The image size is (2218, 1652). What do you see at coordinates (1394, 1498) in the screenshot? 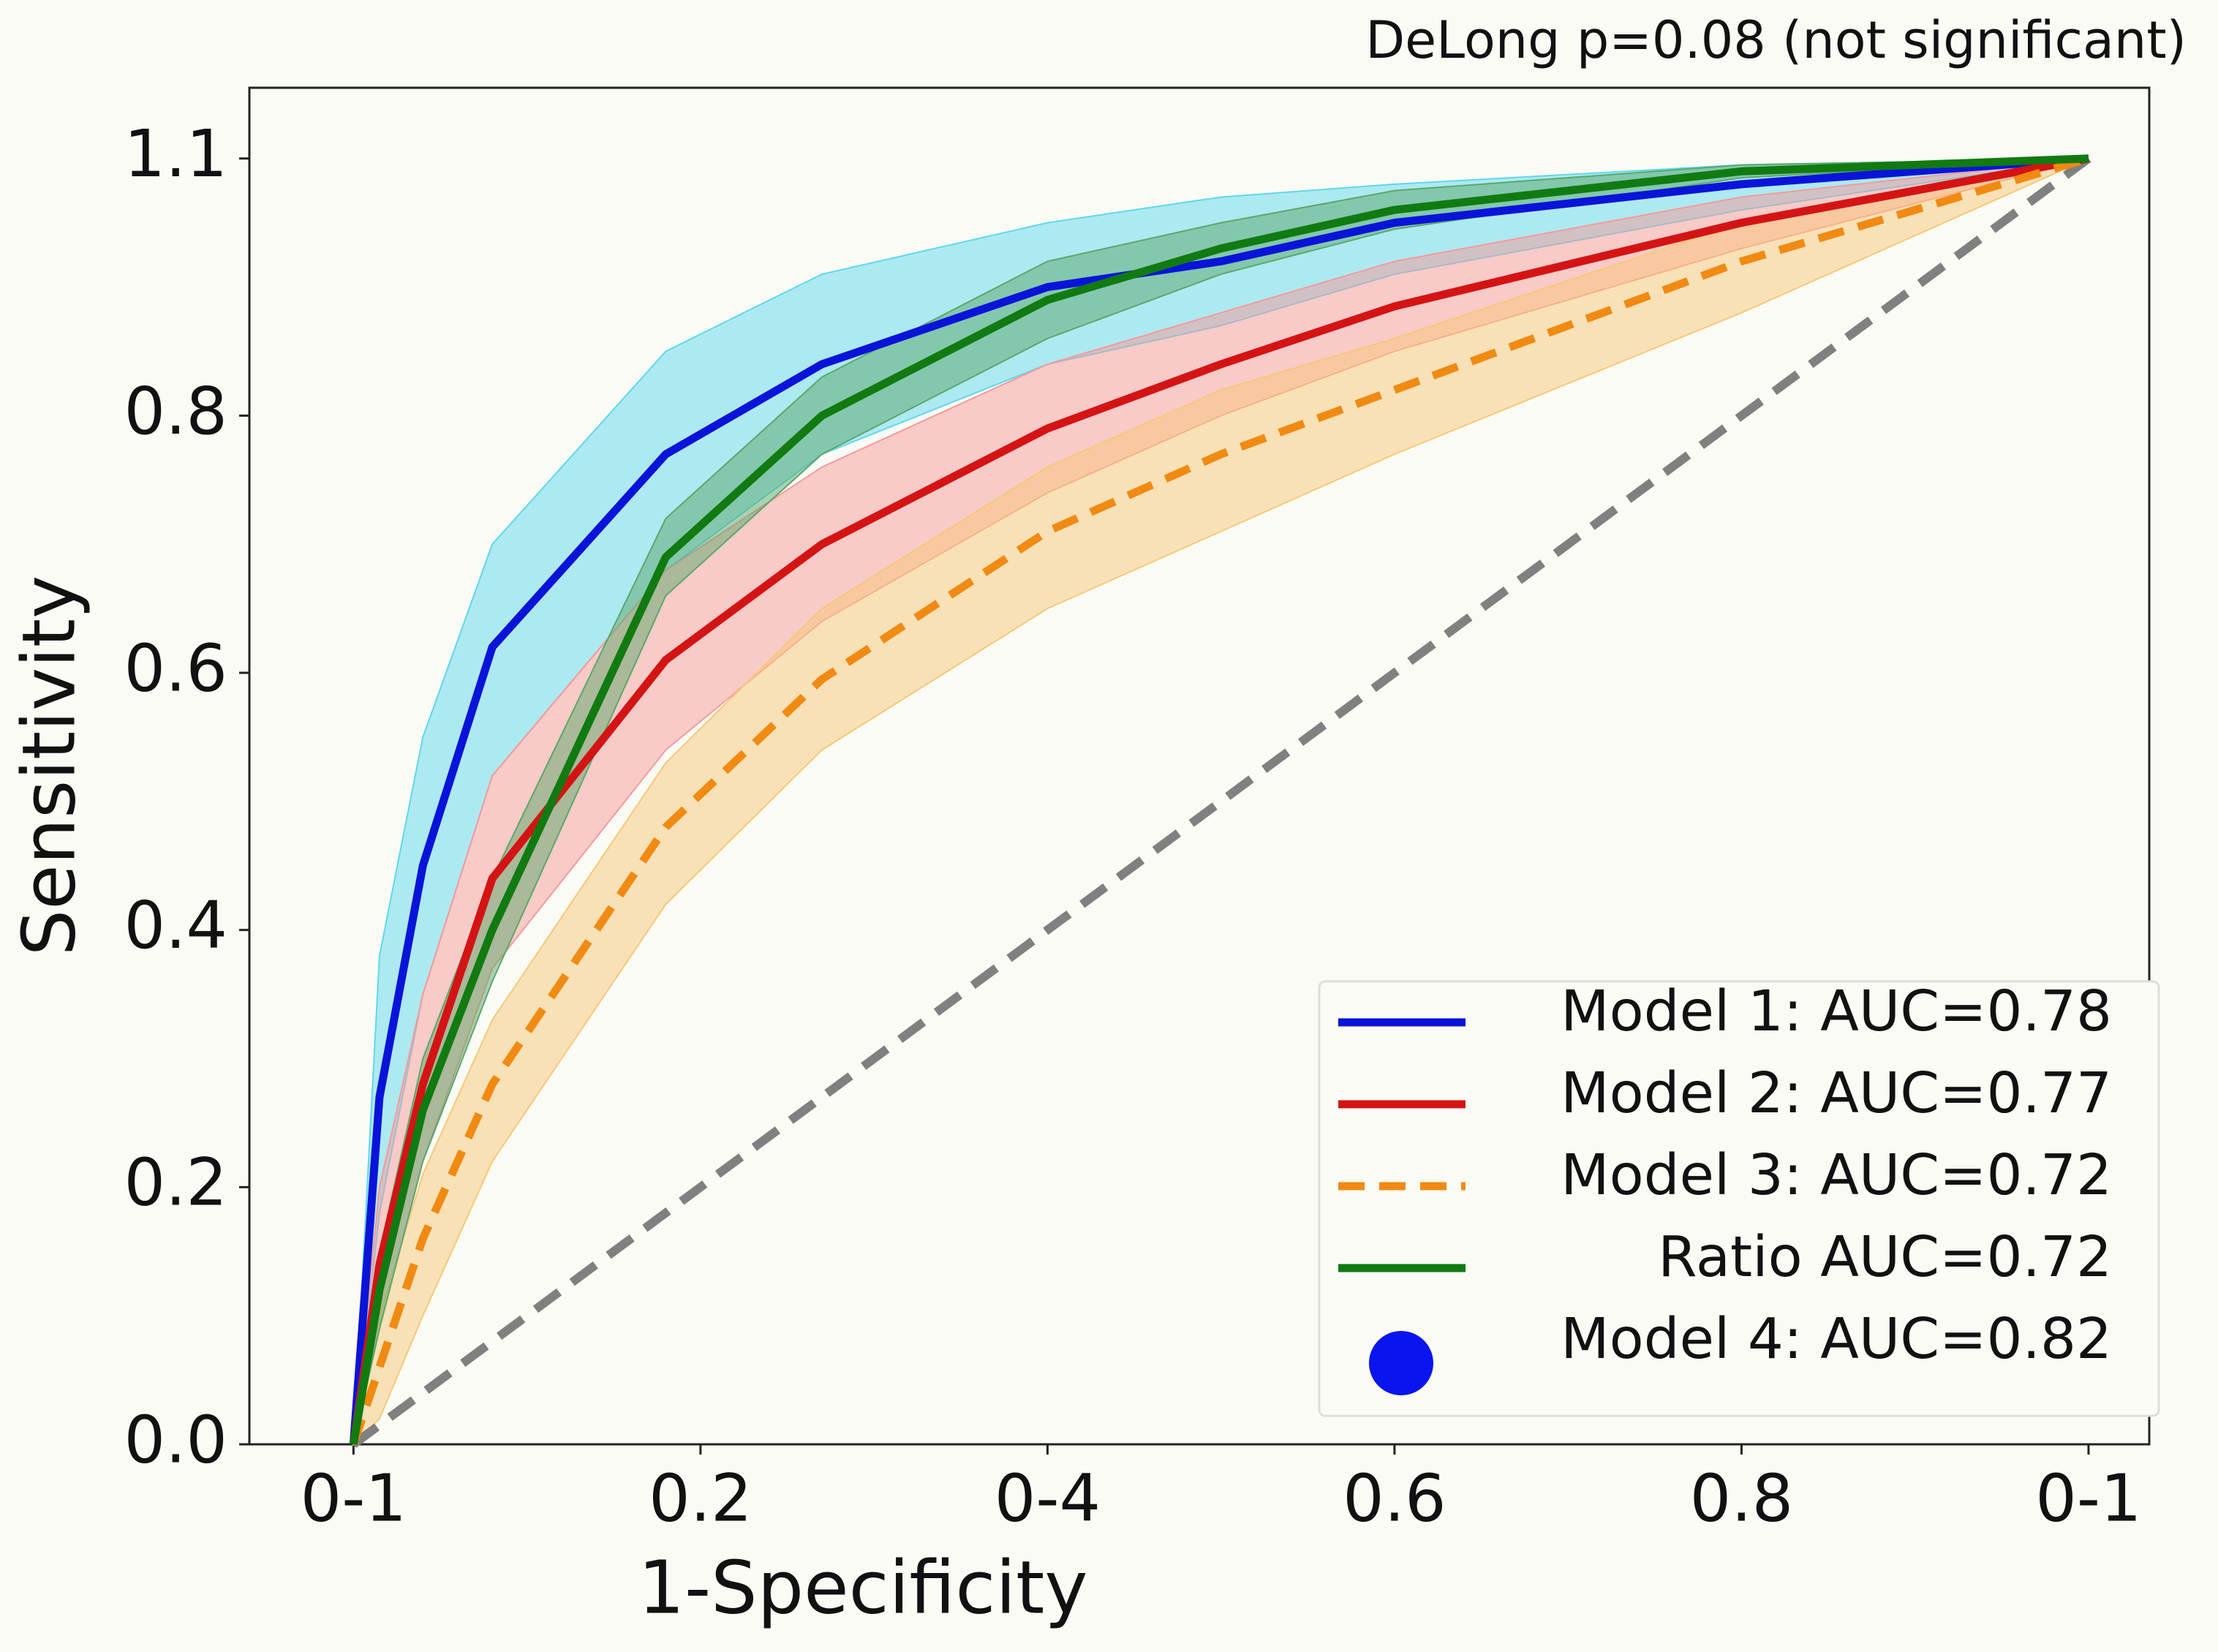
I see `x-tick-label: 0.6` at bounding box center [1394, 1498].